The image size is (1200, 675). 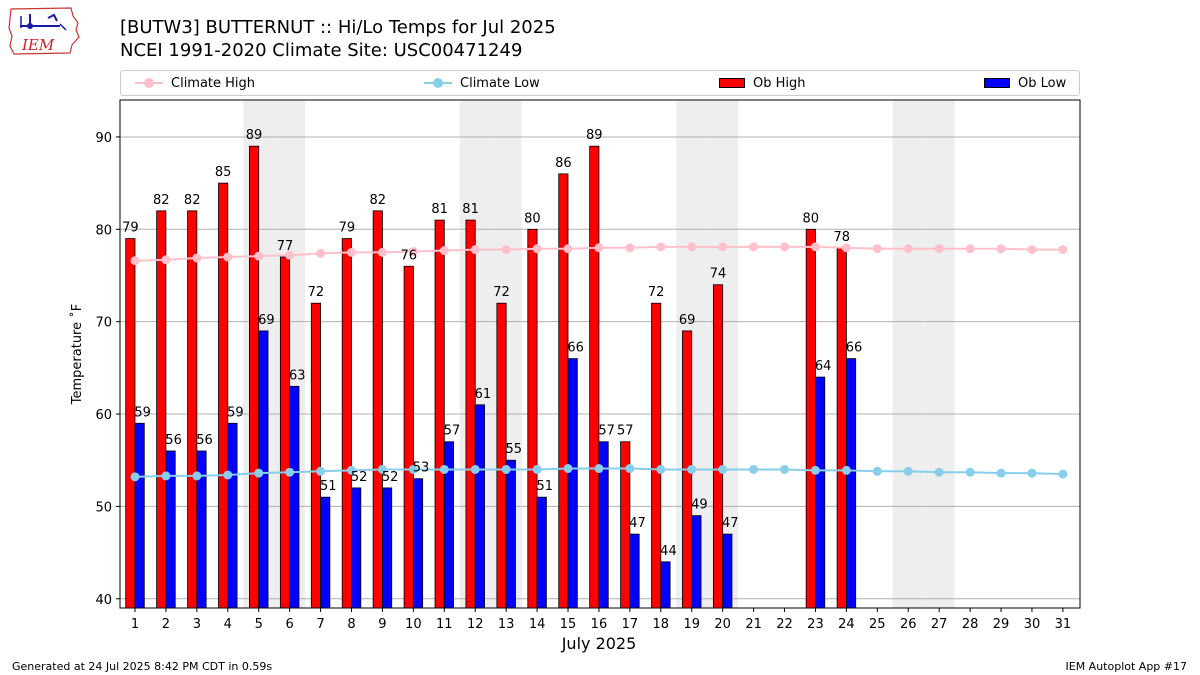 What do you see at coordinates (444, 624) in the screenshot?
I see `x-tick-label: 11` at bounding box center [444, 624].